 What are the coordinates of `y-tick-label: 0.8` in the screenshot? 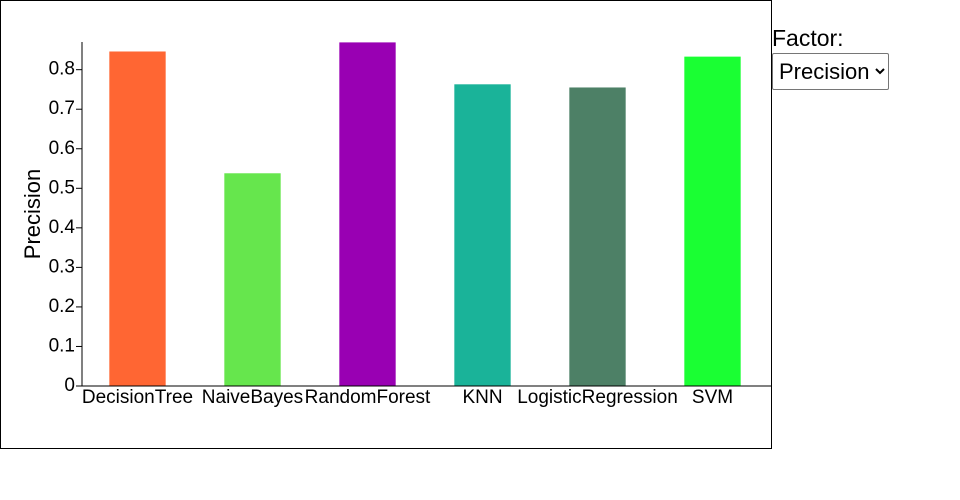 It's located at (62, 69).